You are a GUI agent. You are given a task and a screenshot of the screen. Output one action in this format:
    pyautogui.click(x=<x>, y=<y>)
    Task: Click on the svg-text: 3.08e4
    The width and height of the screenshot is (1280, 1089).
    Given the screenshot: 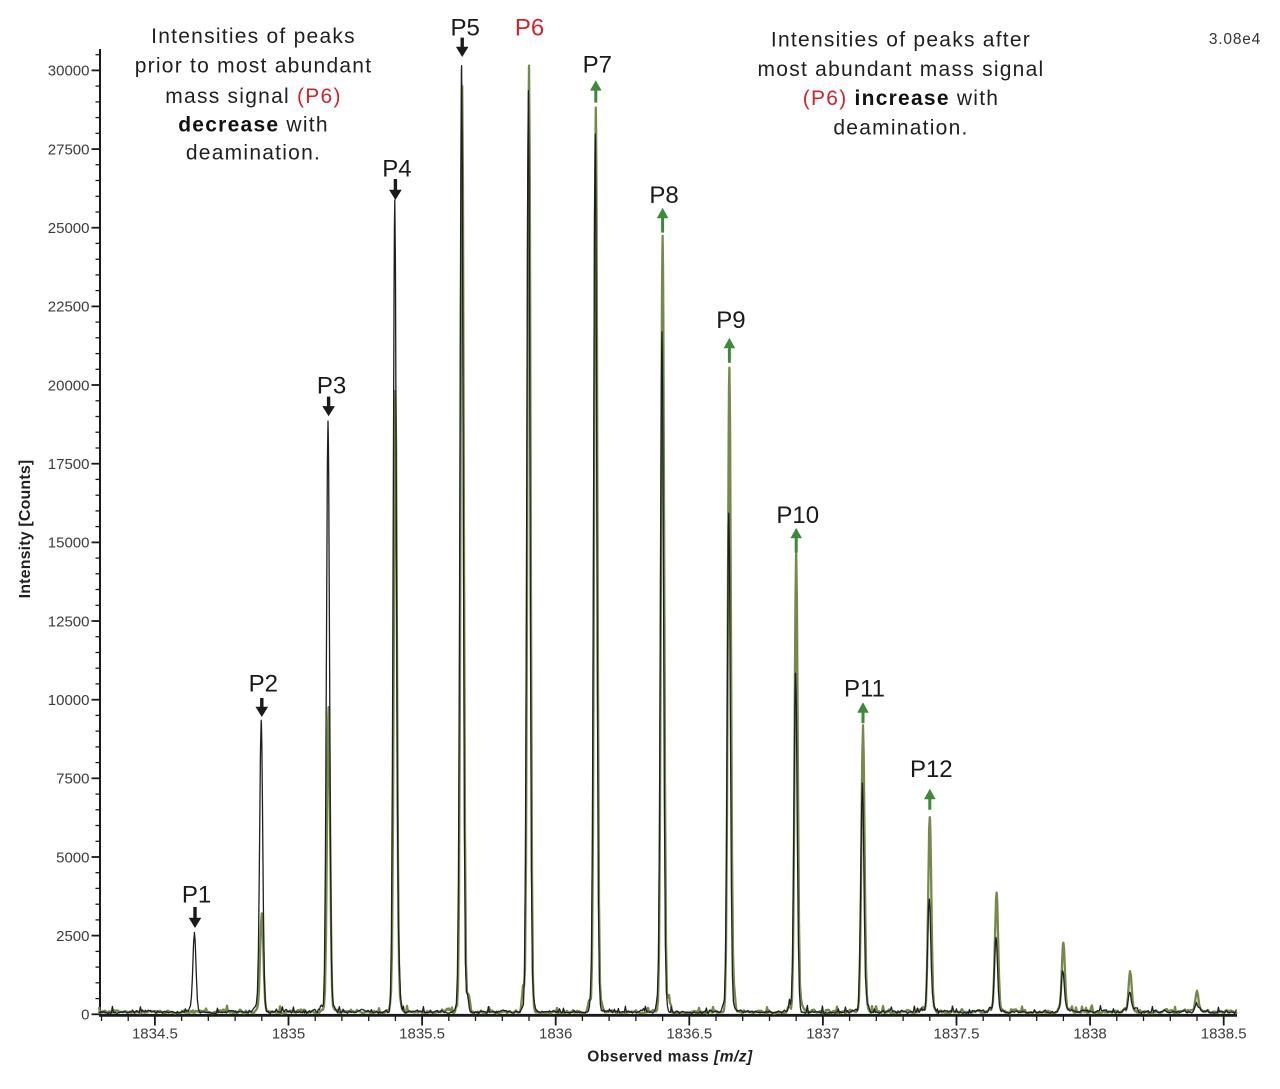 What is the action you would take?
    pyautogui.click(x=1235, y=39)
    